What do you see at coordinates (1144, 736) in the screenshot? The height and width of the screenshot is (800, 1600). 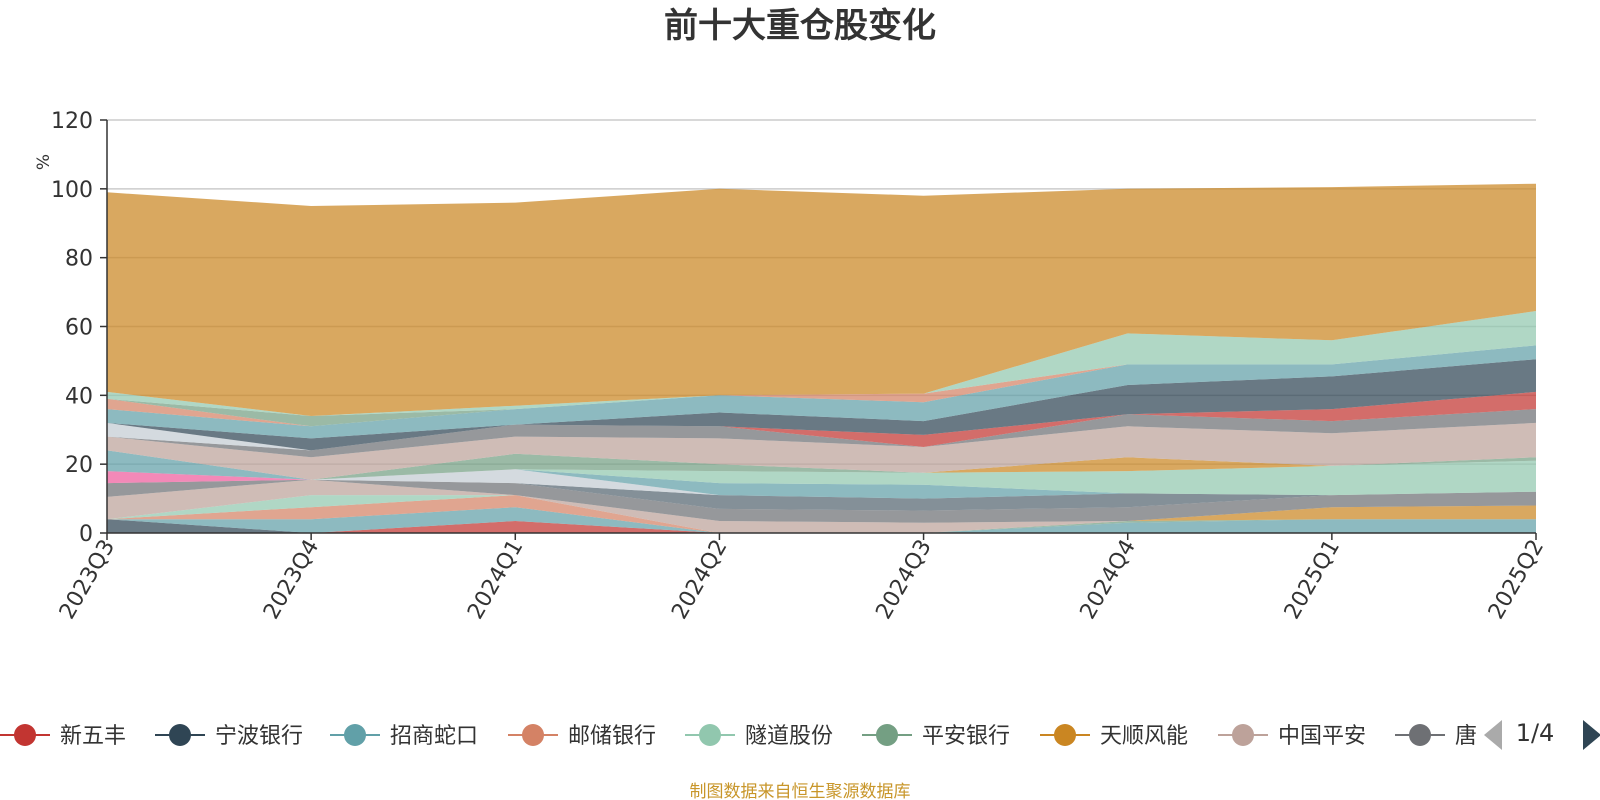 I see `legend-label: 天顺风能` at bounding box center [1144, 736].